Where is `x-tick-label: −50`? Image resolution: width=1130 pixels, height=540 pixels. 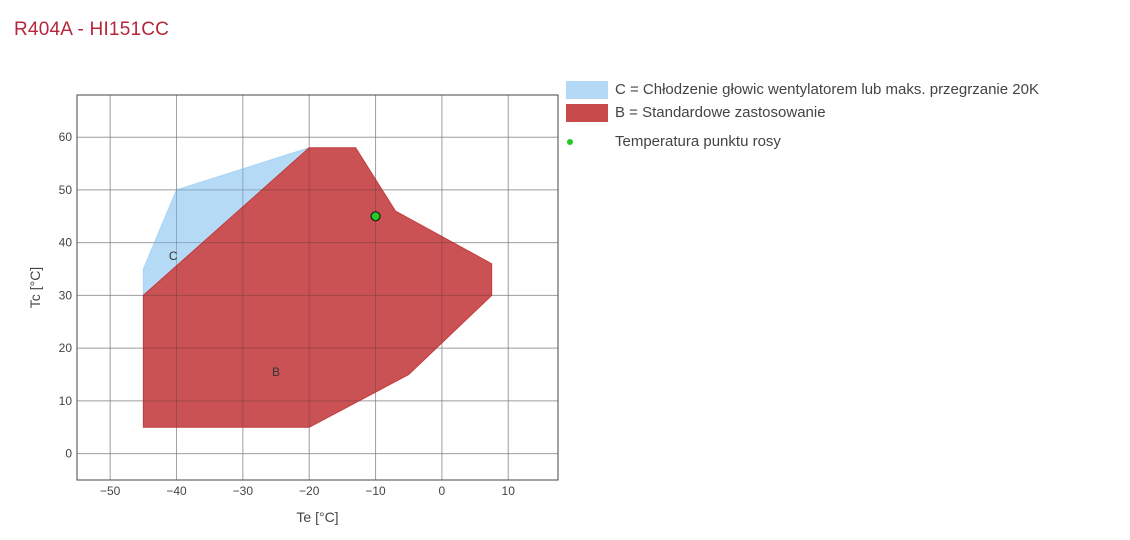 x-tick-label: −50 is located at coordinates (110, 491).